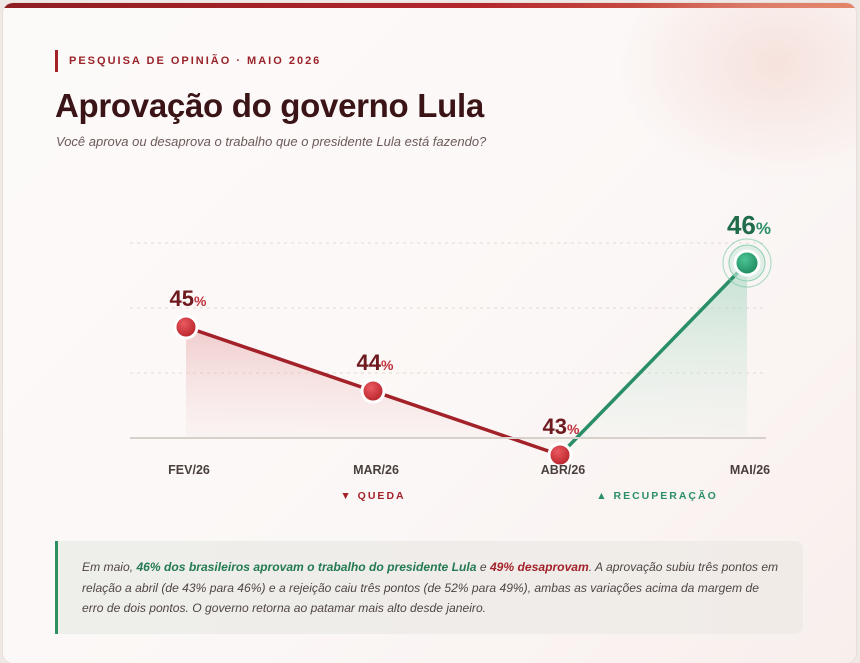  Describe the element at coordinates (653, 359) in the screenshot. I see `recovery-line` at that location.